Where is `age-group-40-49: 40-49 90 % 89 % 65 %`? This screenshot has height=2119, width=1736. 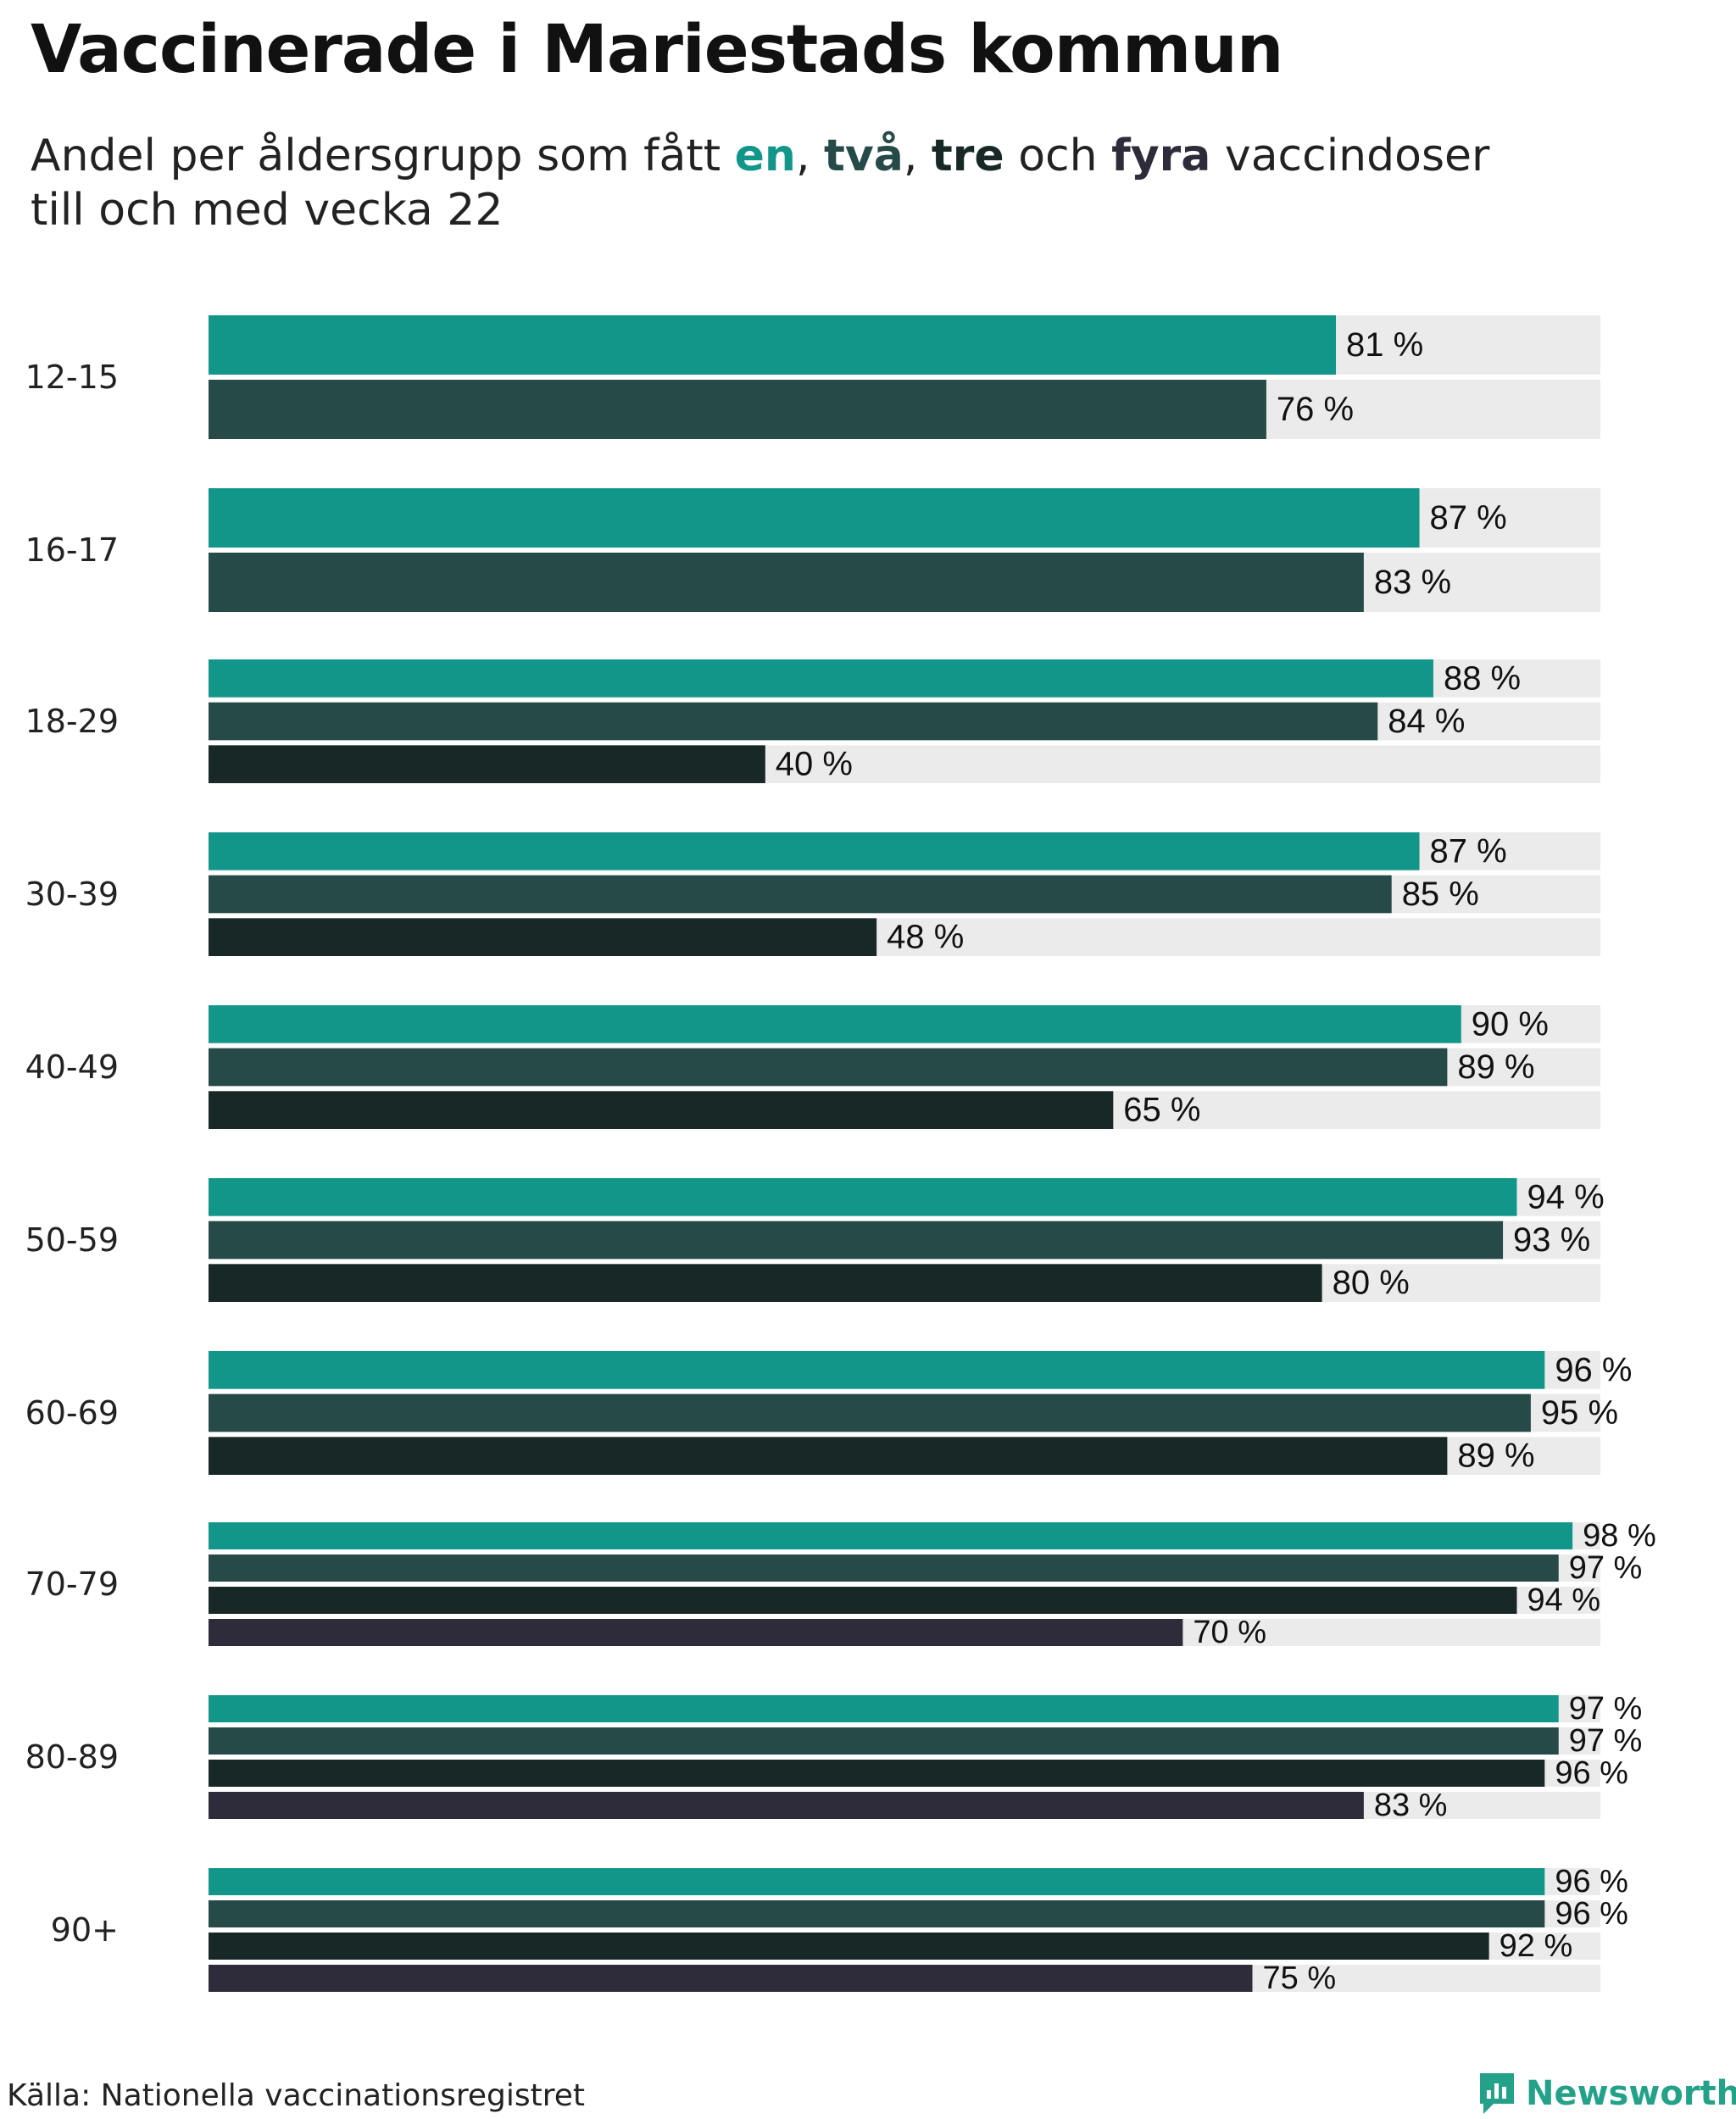 age-group-40-49: 40-49 90 % 89 % 65 % is located at coordinates (812, 1067).